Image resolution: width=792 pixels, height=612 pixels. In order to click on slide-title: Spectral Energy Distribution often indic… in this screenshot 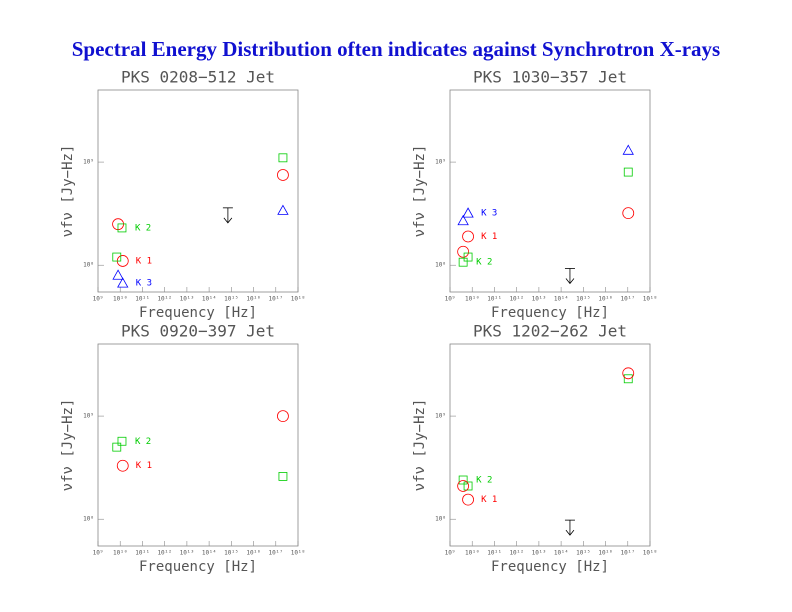, I will do `click(396, 49)`.